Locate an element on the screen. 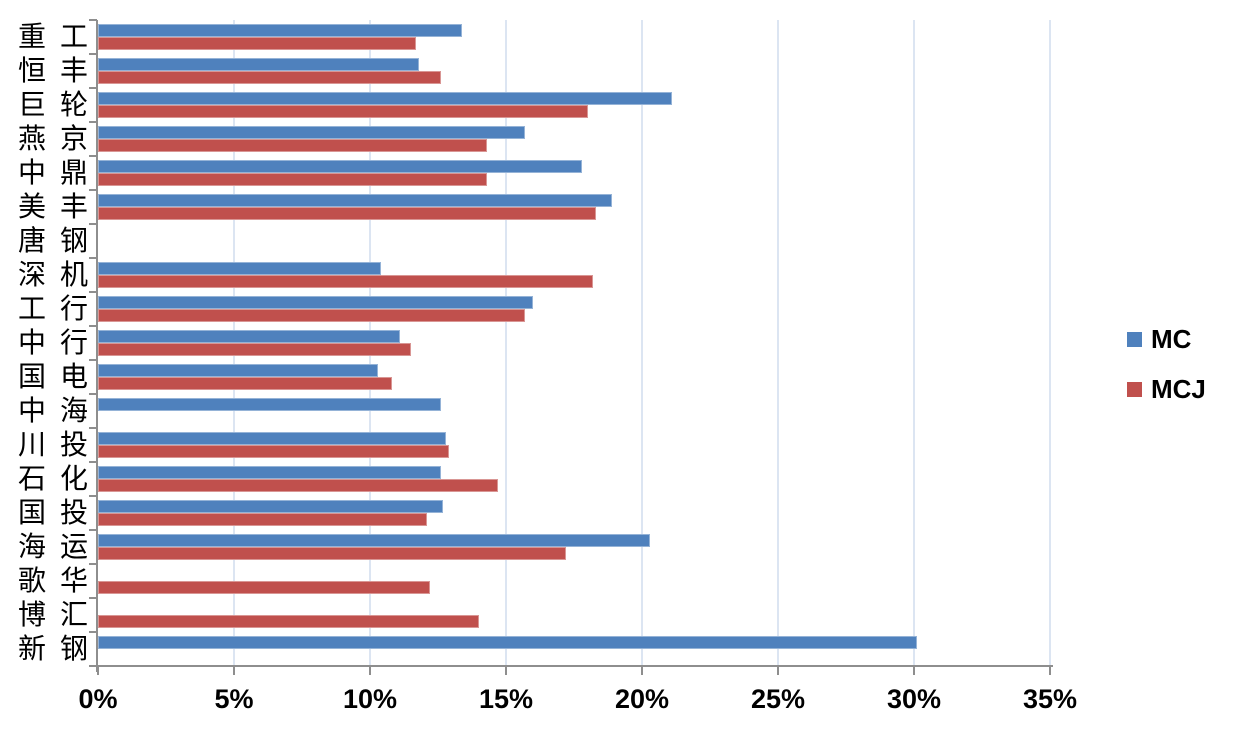 The image size is (1248, 732). y-axis-label: 海运 is located at coordinates (59, 546).